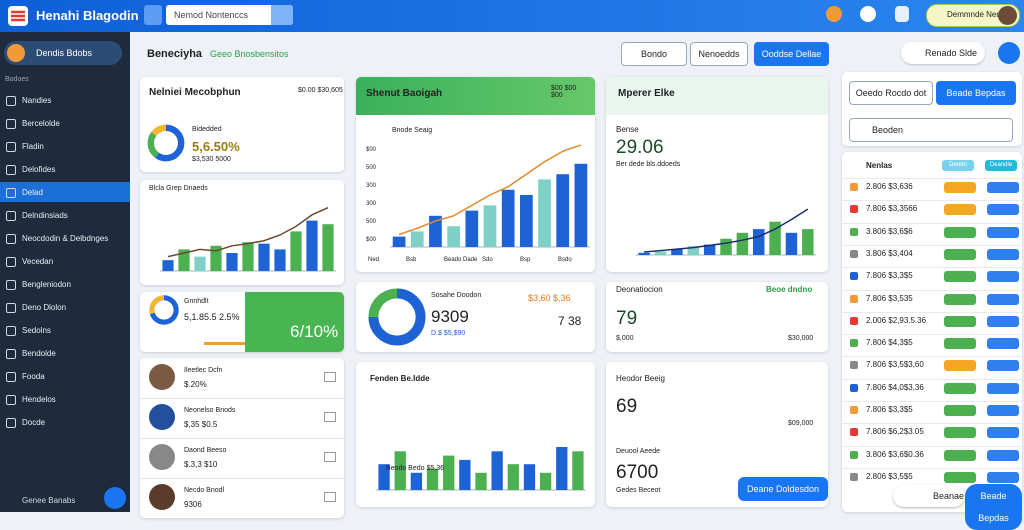 The width and height of the screenshot is (1024, 530). I want to click on profile-name: Renado Slde, so click(951, 53).